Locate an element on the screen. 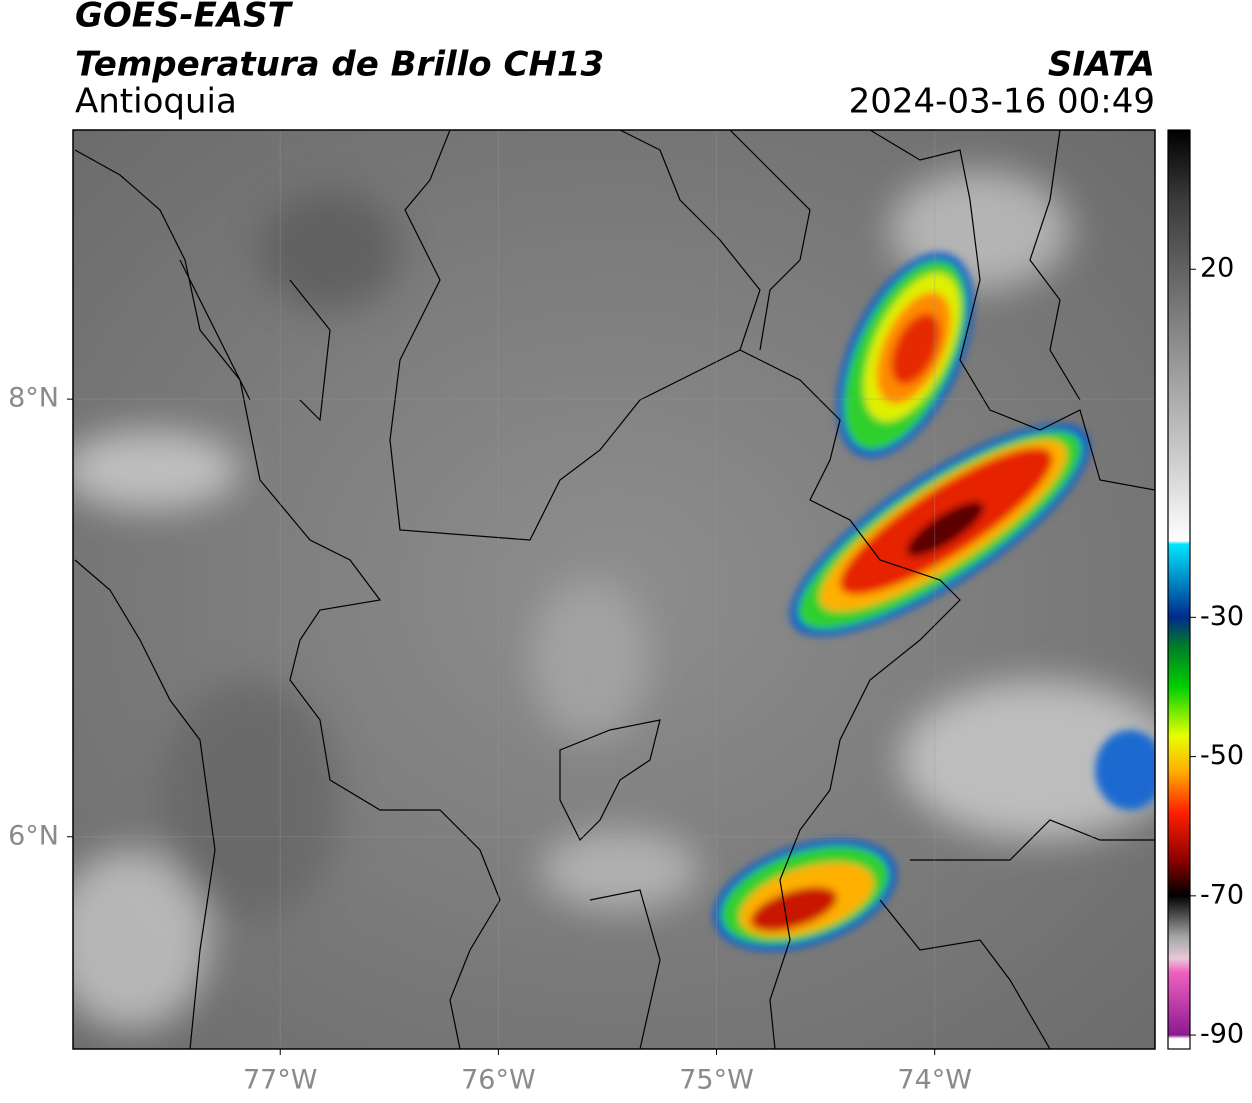 This screenshot has width=1252, height=1103. colorbar-tick-label: -30 is located at coordinates (1222, 616).